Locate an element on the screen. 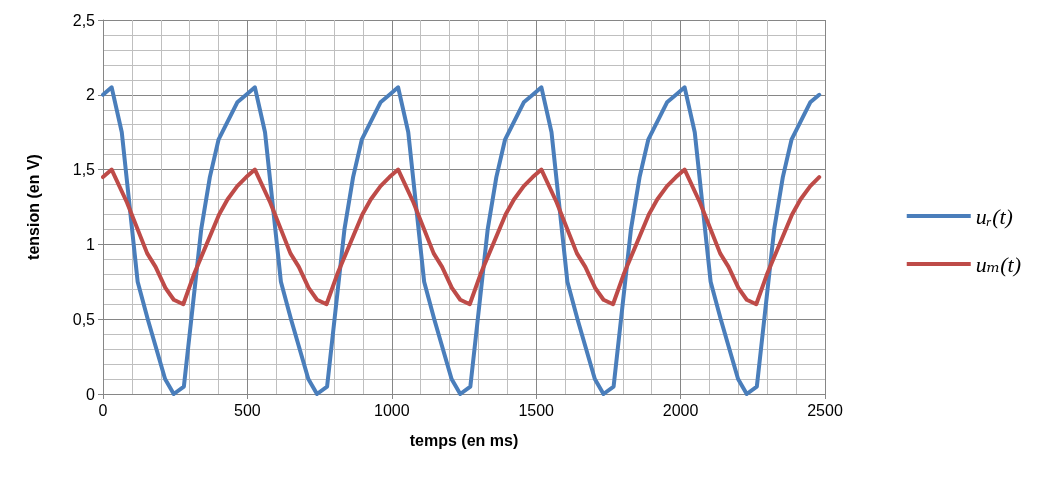  x-tick-label: 2000 is located at coordinates (680, 410).